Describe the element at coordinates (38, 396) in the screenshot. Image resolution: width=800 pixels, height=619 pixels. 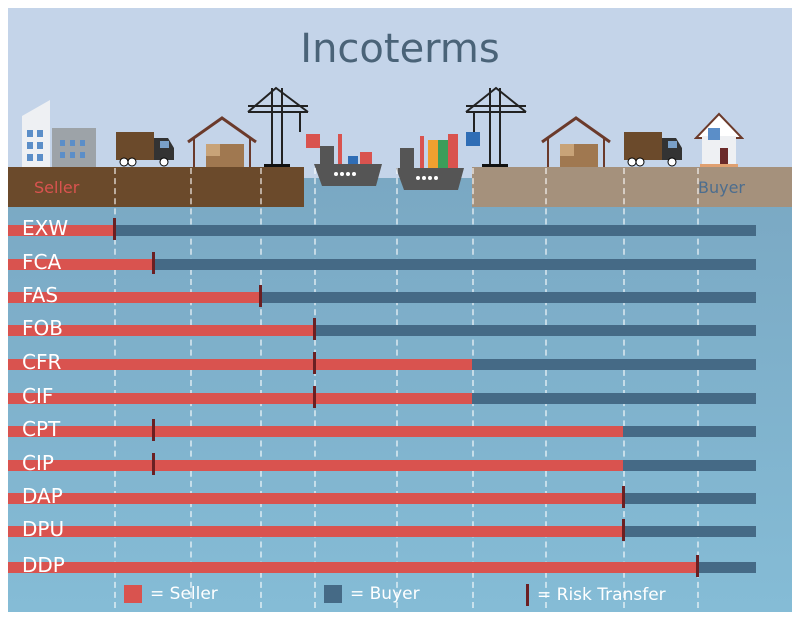
I see `term-label: CIF` at that location.